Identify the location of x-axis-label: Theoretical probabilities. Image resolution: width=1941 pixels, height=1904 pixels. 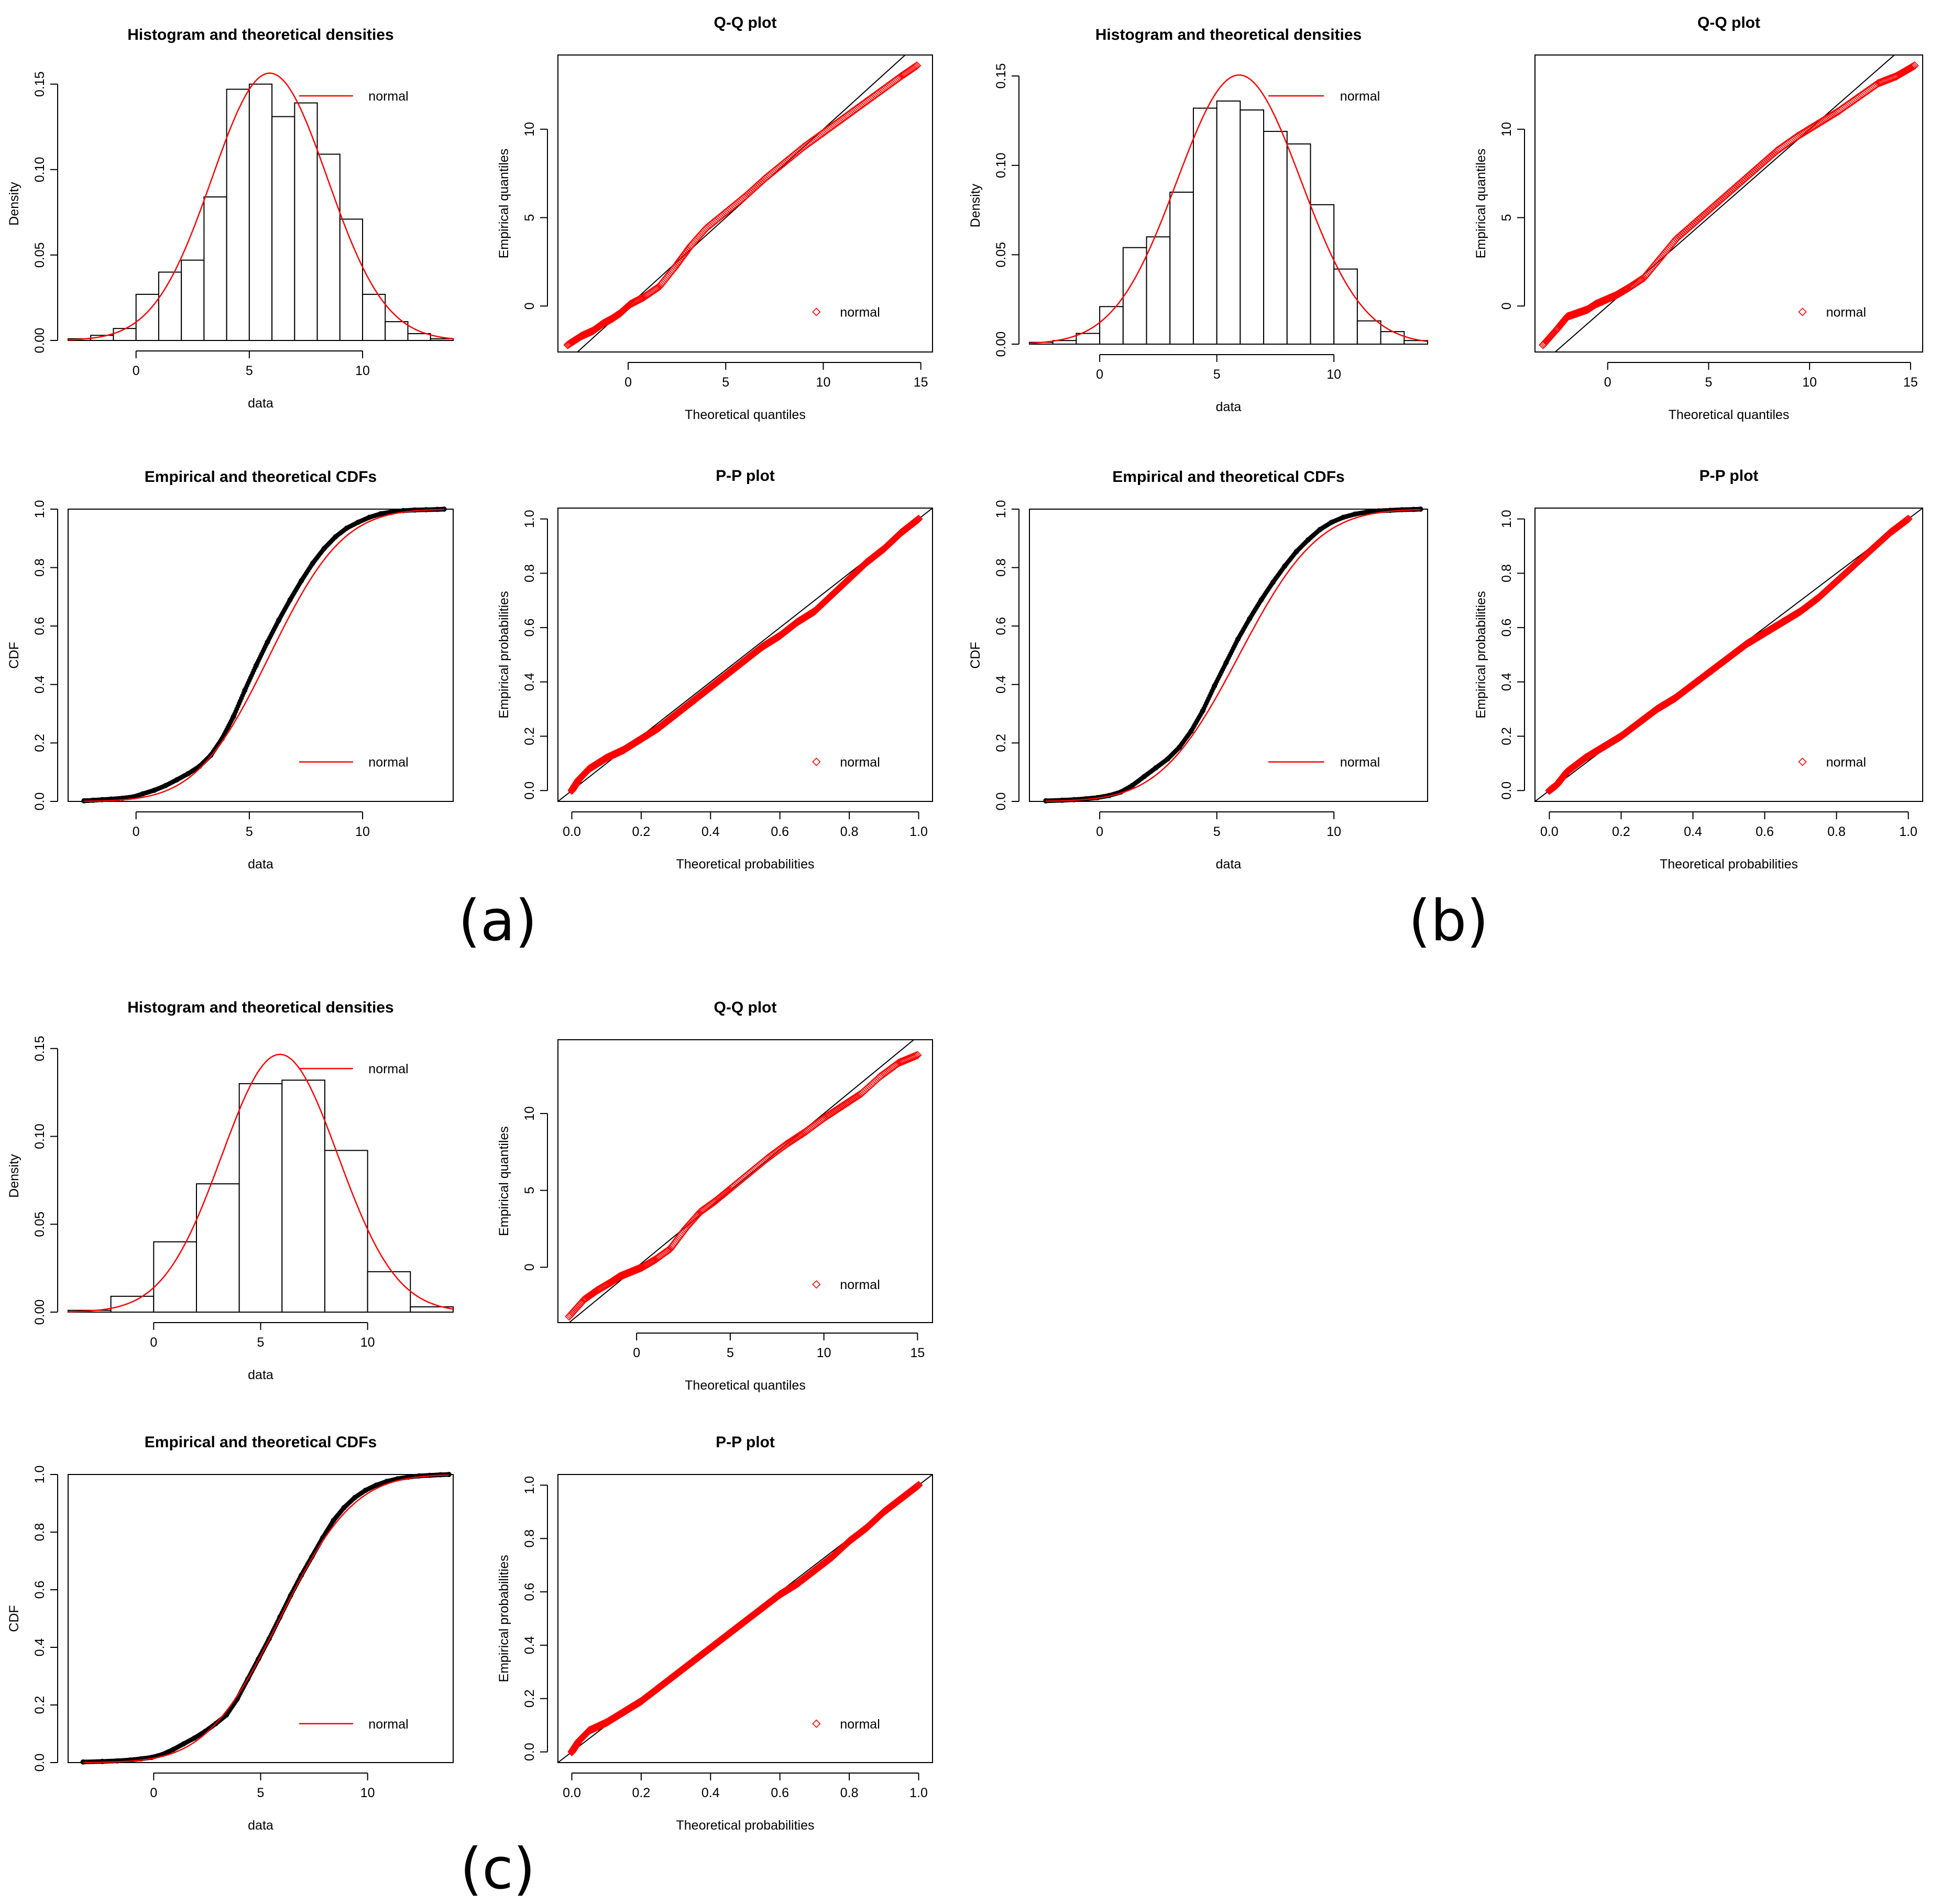
(1729, 864).